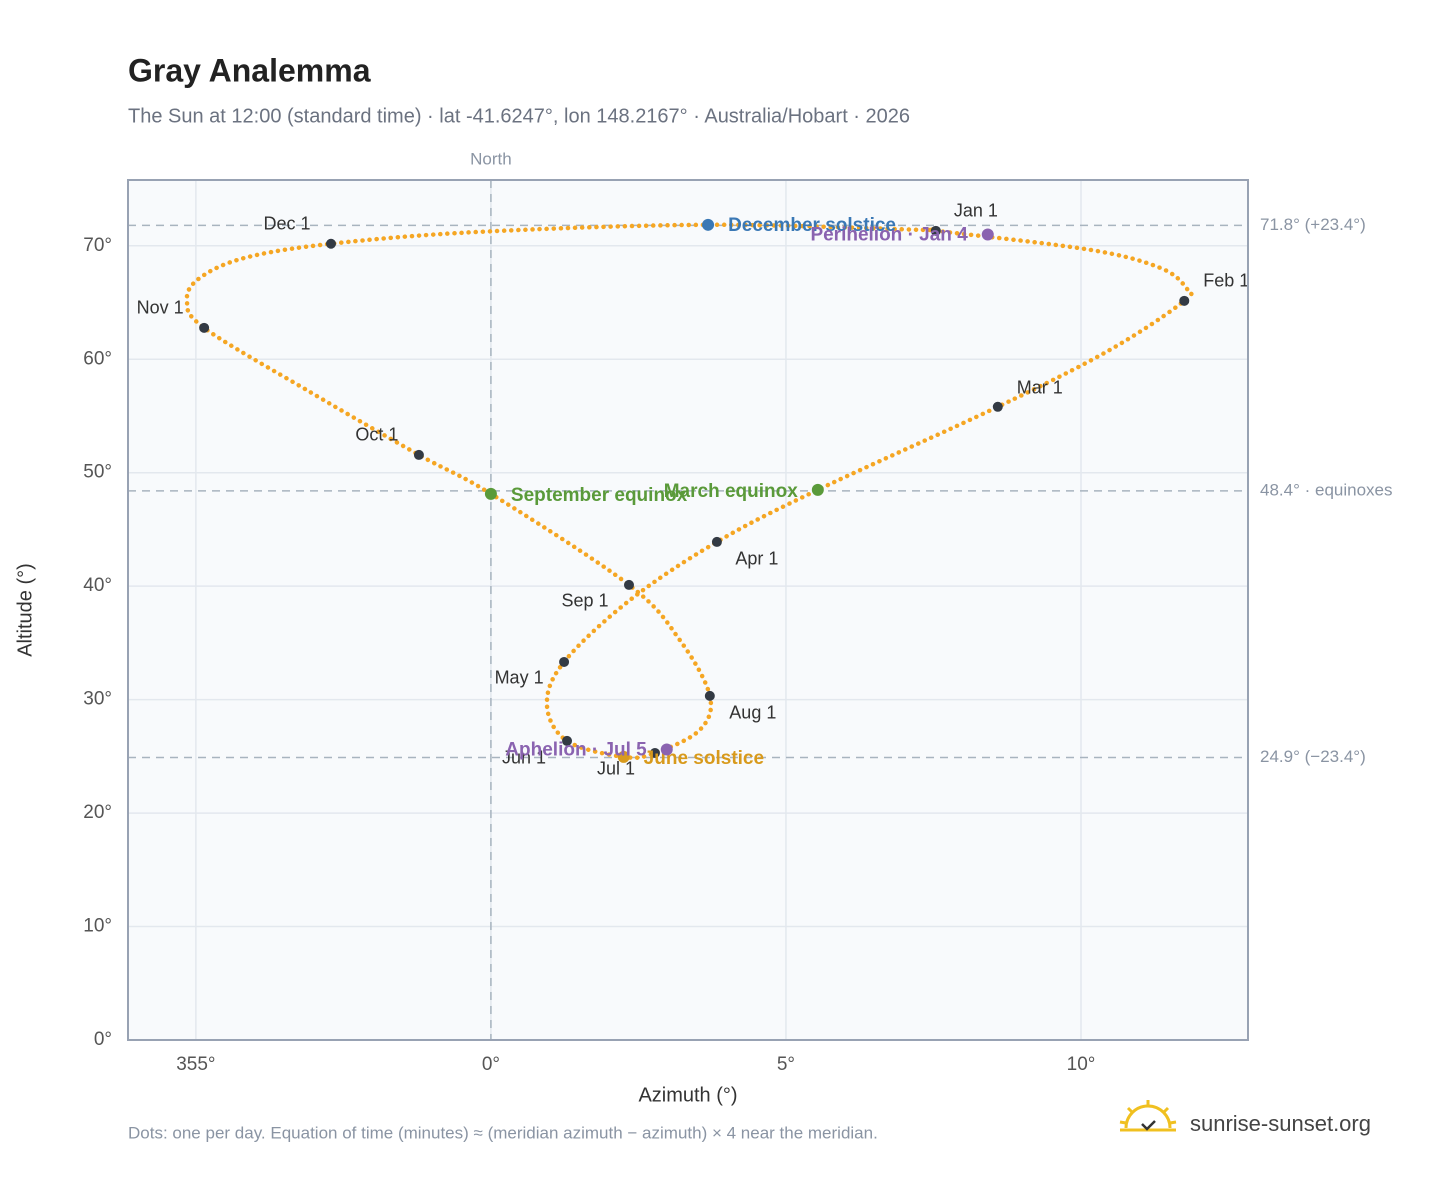 Image resolution: width=1448 pixels, height=1193 pixels. I want to click on chart-title: Gray Analemma, so click(249, 70).